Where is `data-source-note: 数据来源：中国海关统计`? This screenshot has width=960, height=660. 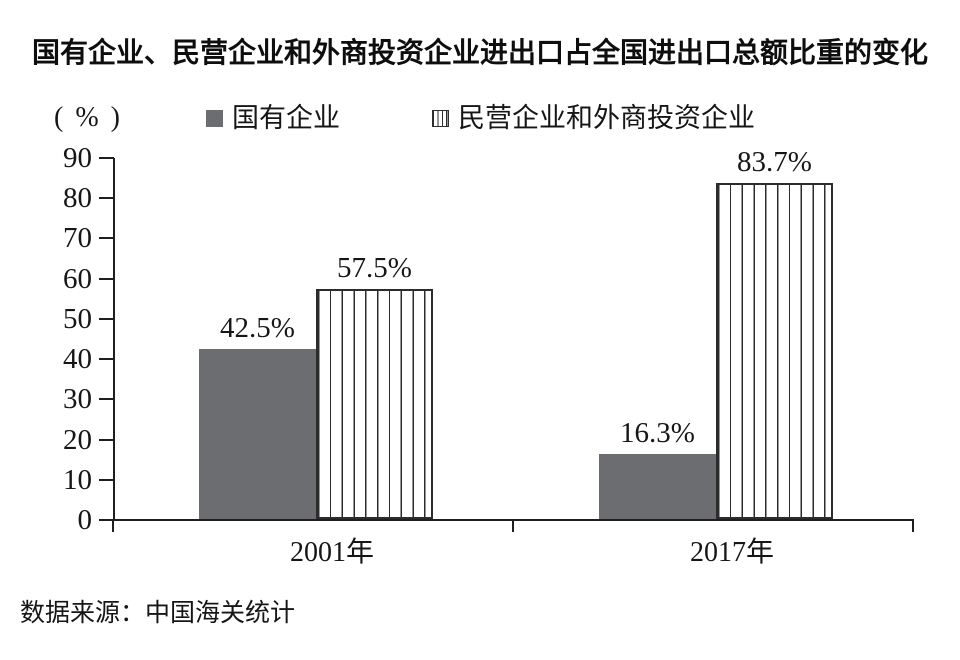 data-source-note: 数据来源：中国海关统计 is located at coordinates (158, 613).